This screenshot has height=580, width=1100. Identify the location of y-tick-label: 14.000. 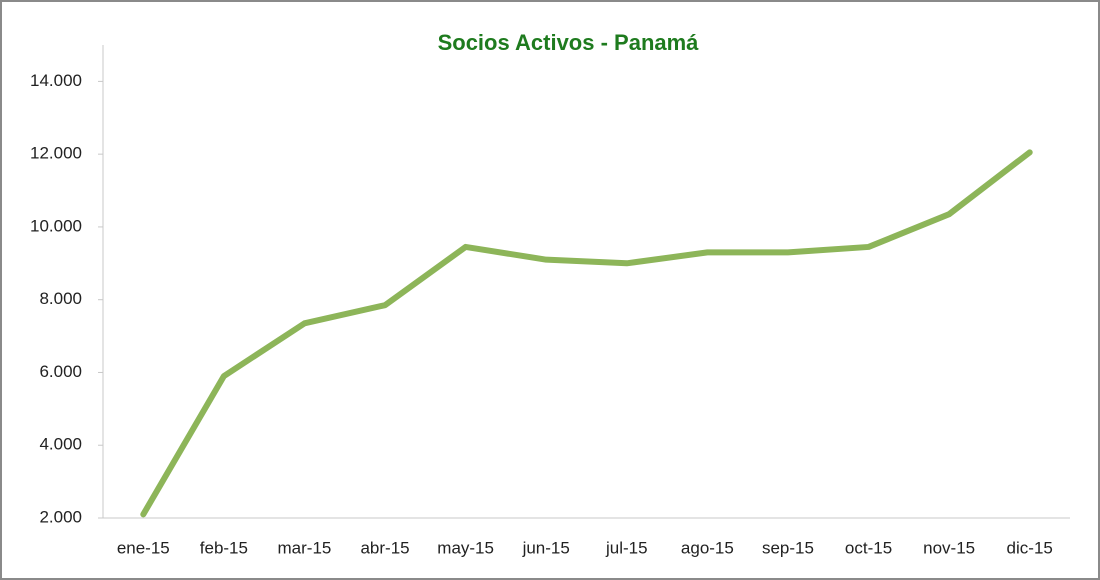
(56, 80).